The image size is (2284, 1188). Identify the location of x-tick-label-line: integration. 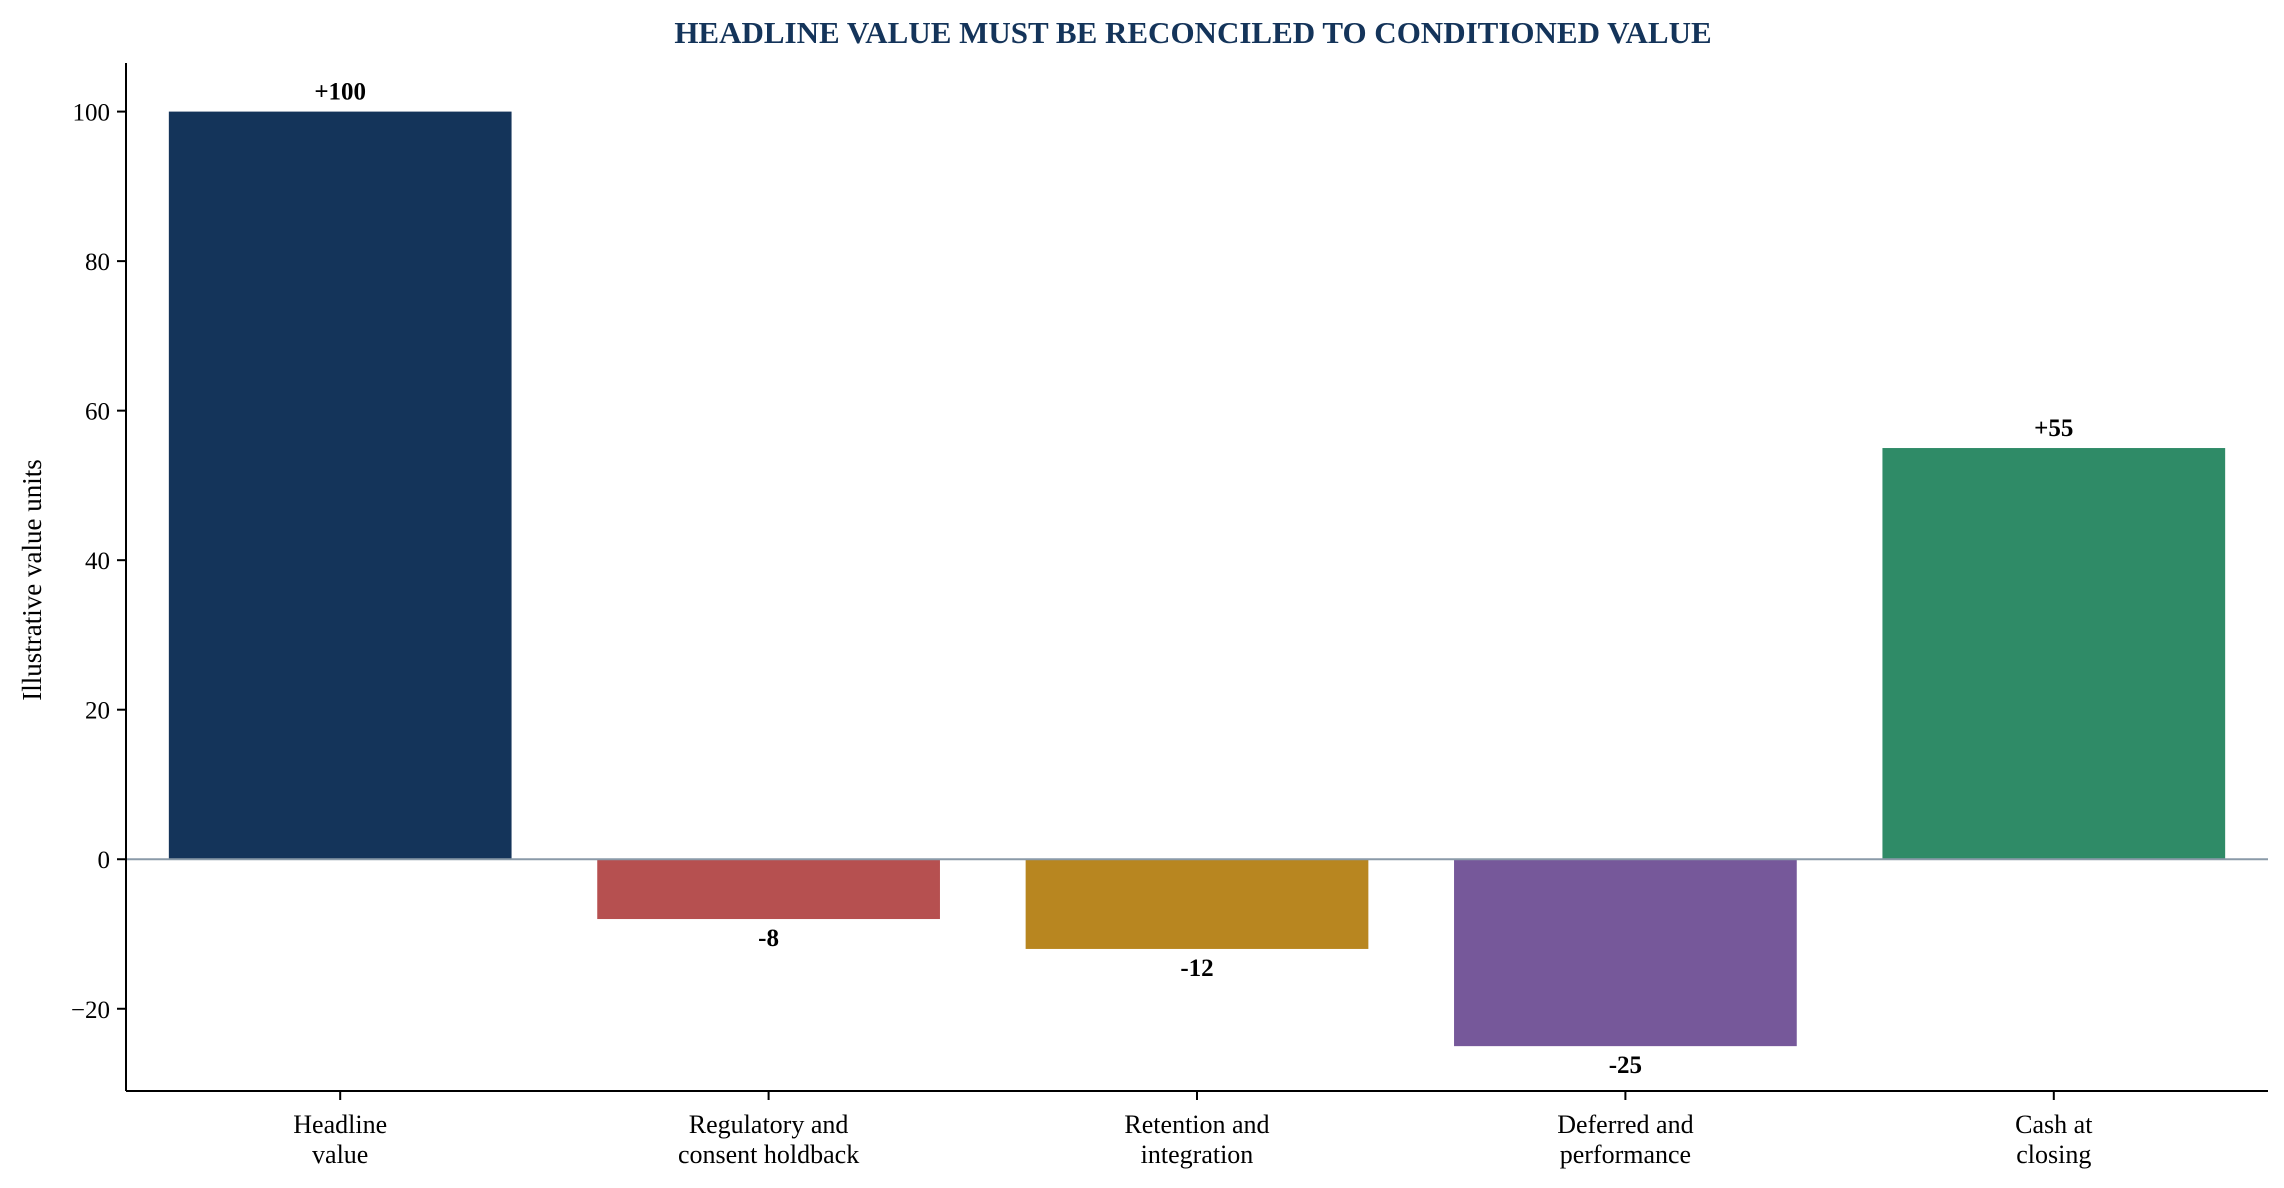
(1197, 1154).